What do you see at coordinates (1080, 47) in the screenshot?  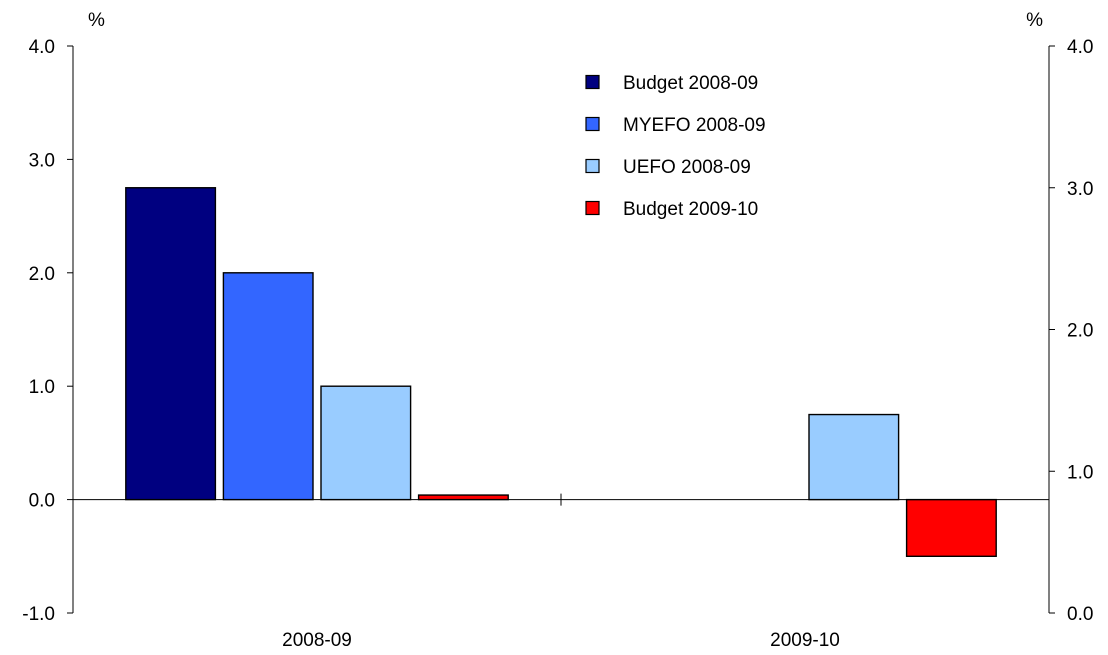 I see `right-tick-label: 4.0` at bounding box center [1080, 47].